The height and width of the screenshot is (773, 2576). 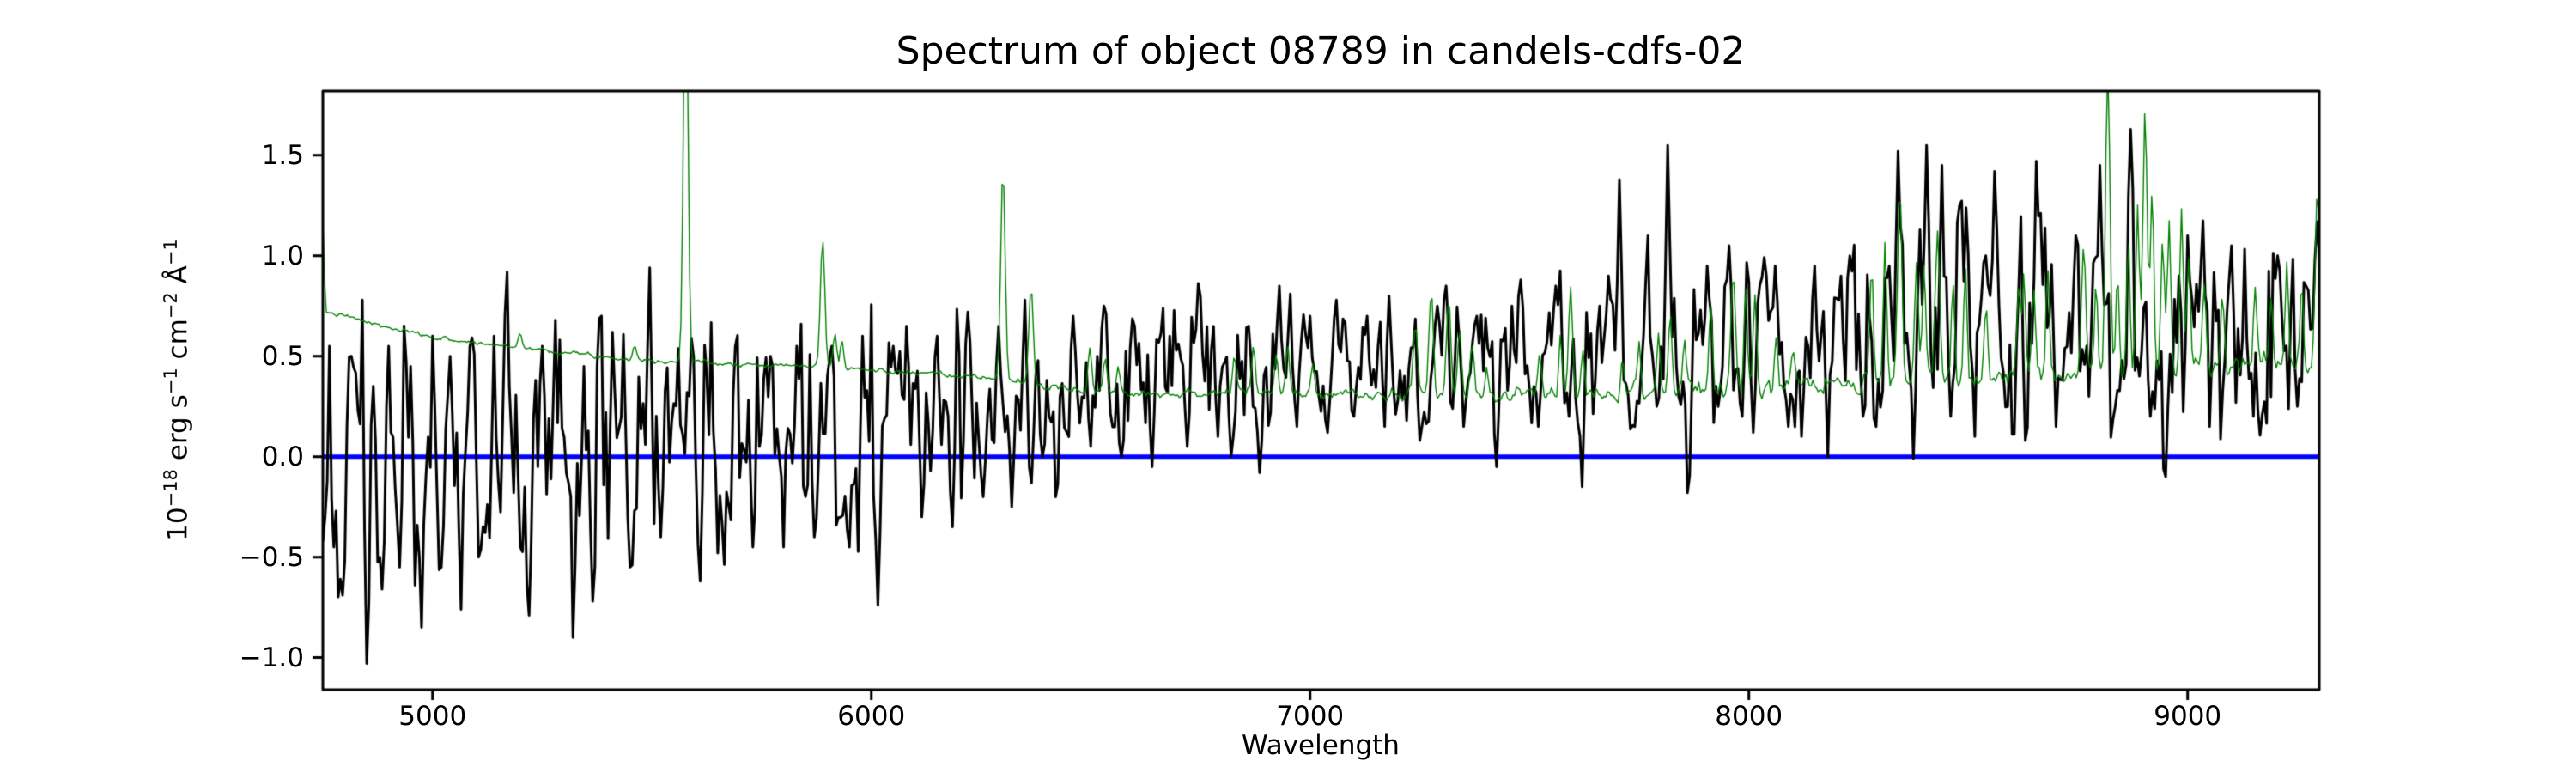 What do you see at coordinates (178, 524) in the screenshot?
I see `ylabel-text: 10` at bounding box center [178, 524].